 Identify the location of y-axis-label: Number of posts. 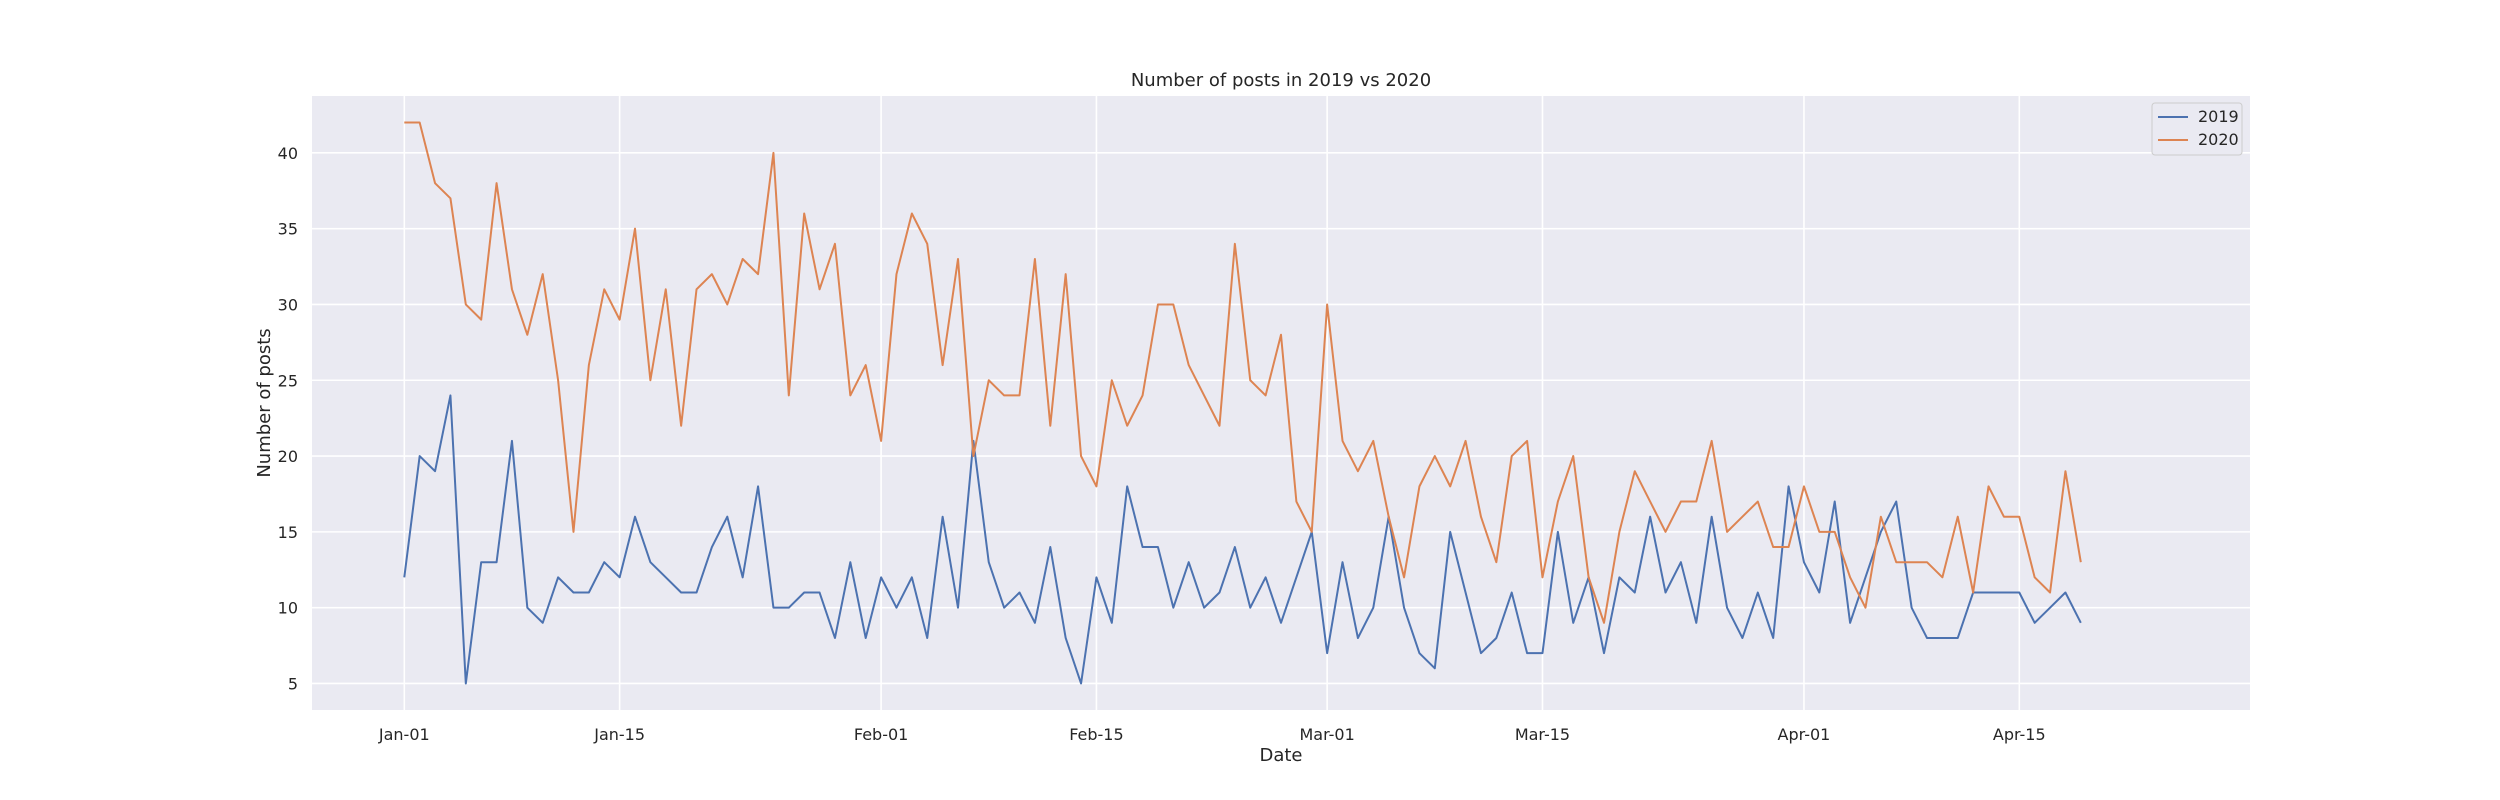
(264, 402).